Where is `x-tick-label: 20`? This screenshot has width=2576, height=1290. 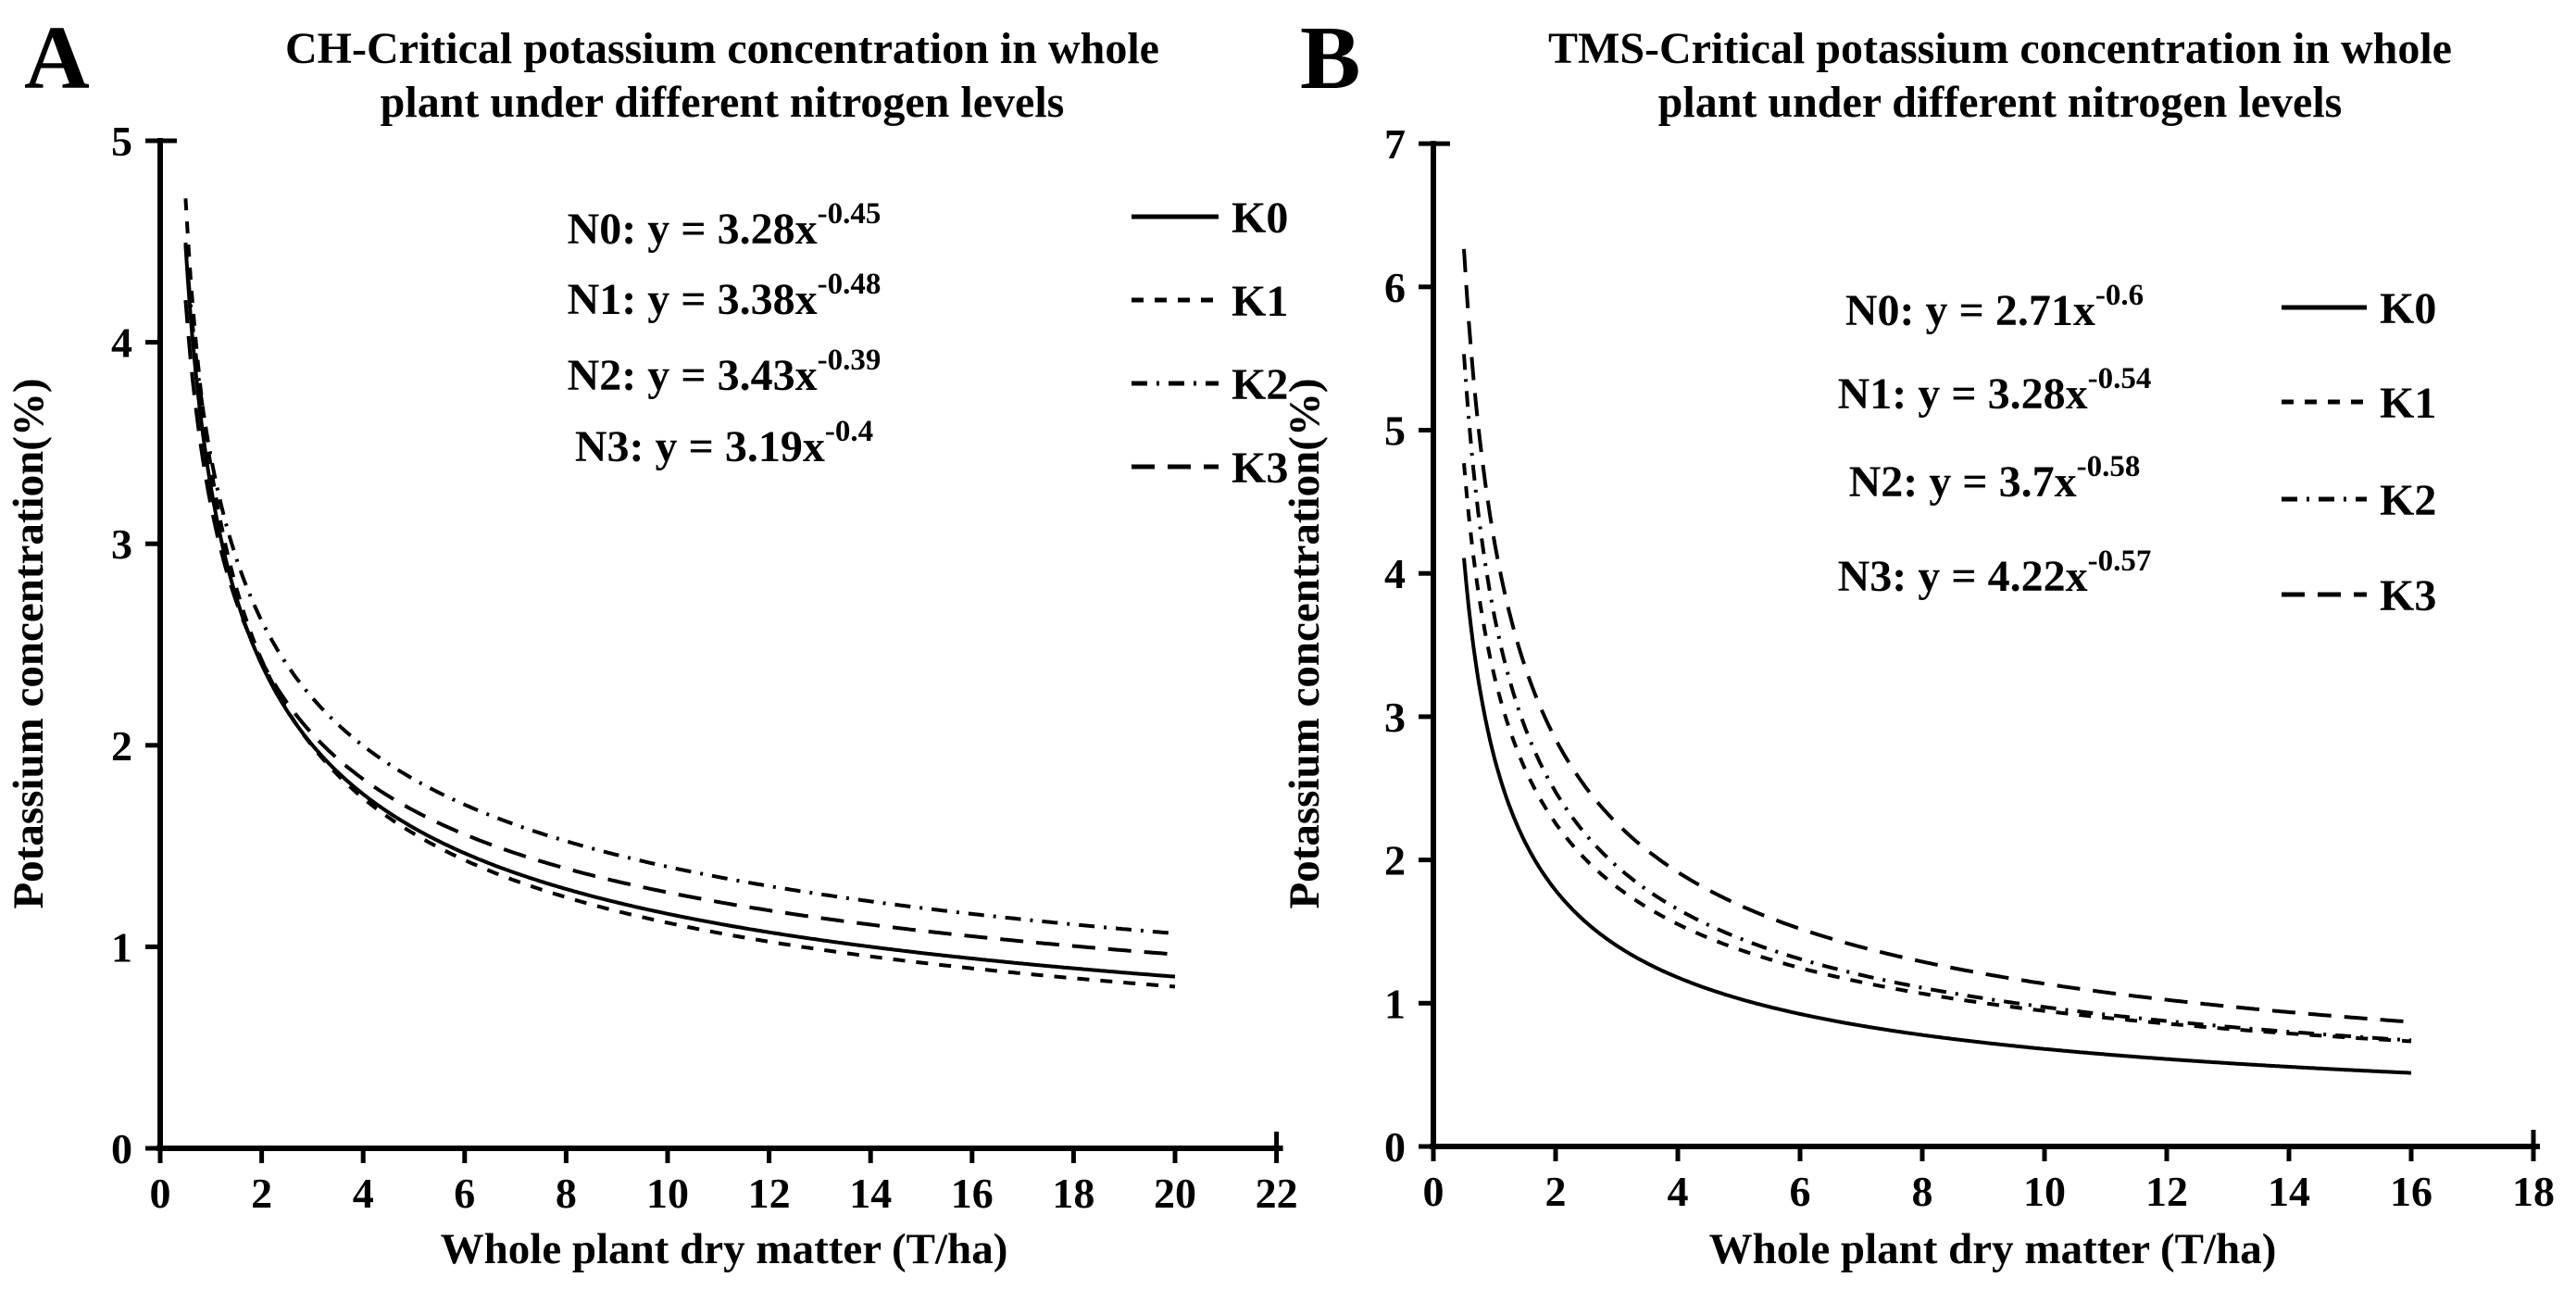
x-tick-label: 20 is located at coordinates (1175, 1193).